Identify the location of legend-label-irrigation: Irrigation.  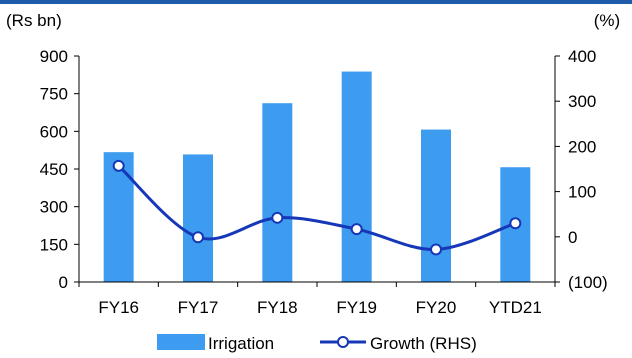
(241, 343).